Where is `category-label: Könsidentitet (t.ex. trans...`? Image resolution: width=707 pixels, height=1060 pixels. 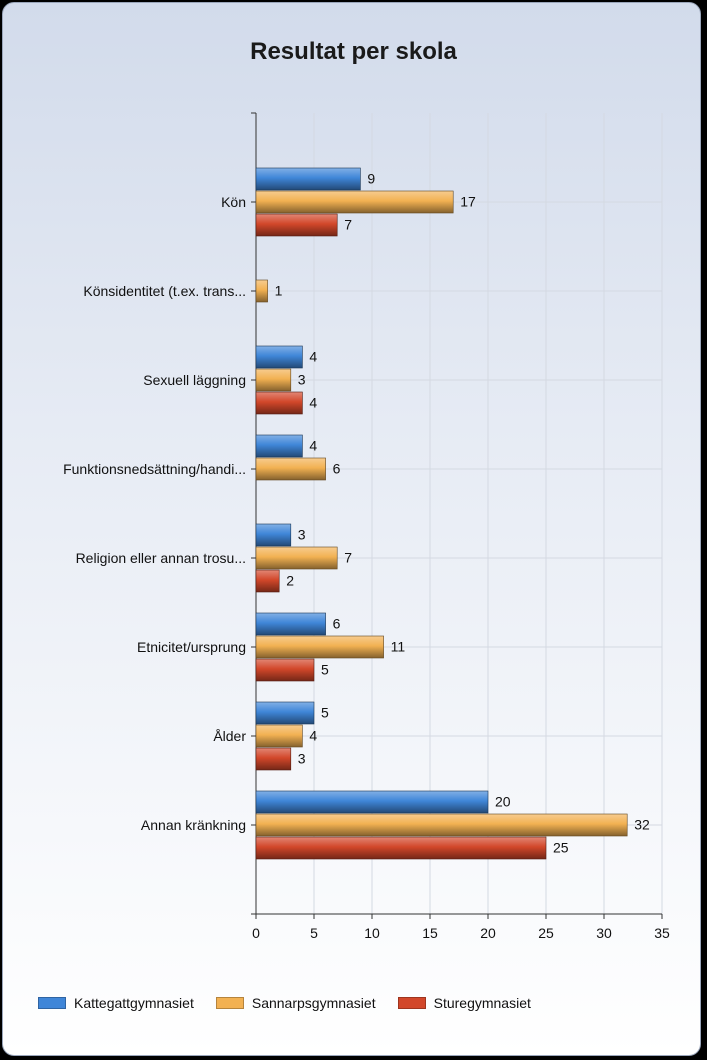 category-label: Könsidentitet (t.ex. trans... is located at coordinates (164, 291).